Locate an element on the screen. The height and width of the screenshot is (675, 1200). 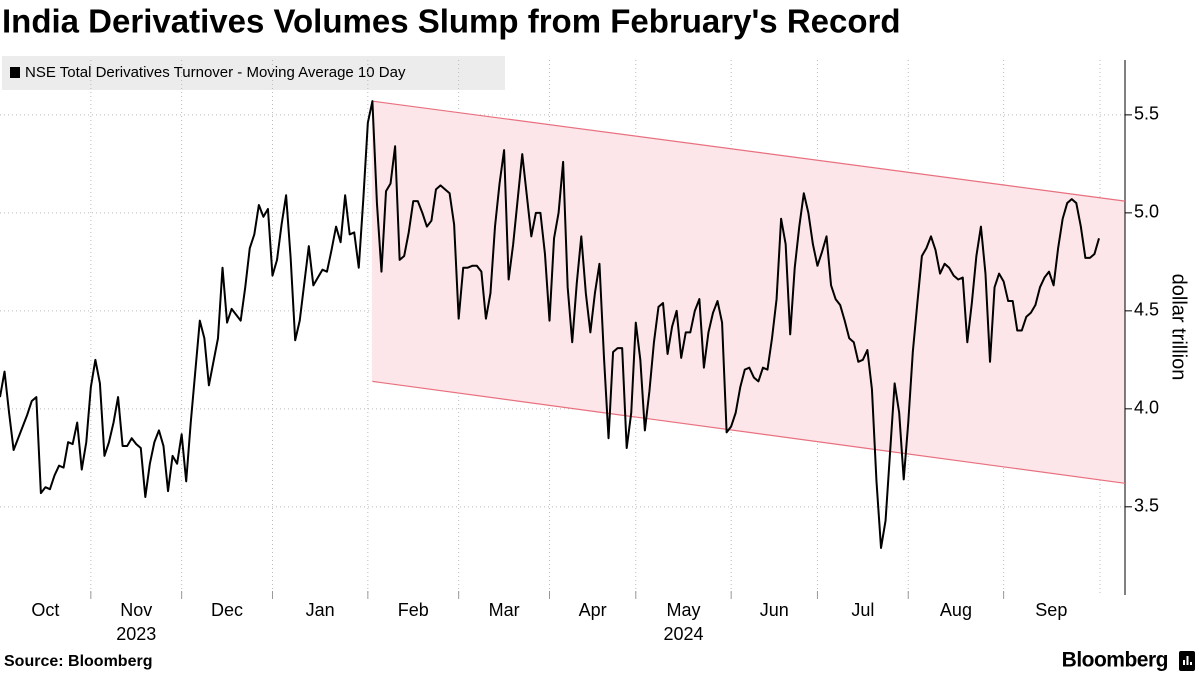
x-tick-label: Aug is located at coordinates (956, 610).